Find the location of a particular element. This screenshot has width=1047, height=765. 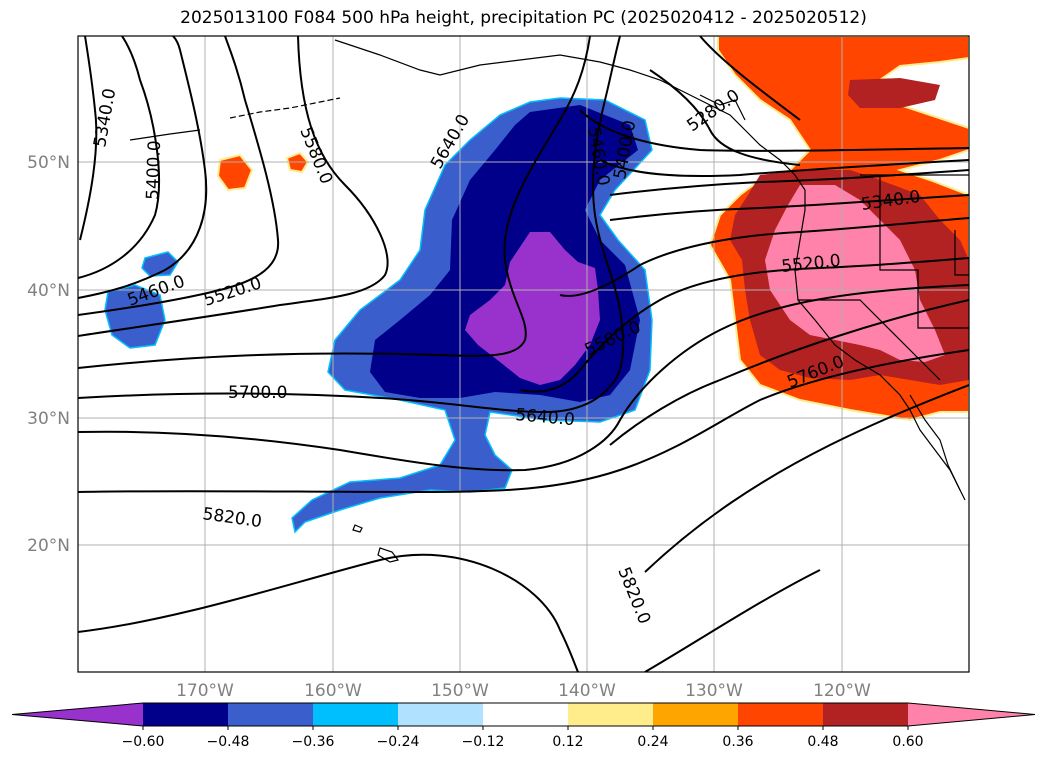

colorbar-tick-label: −0.48 is located at coordinates (228, 742).